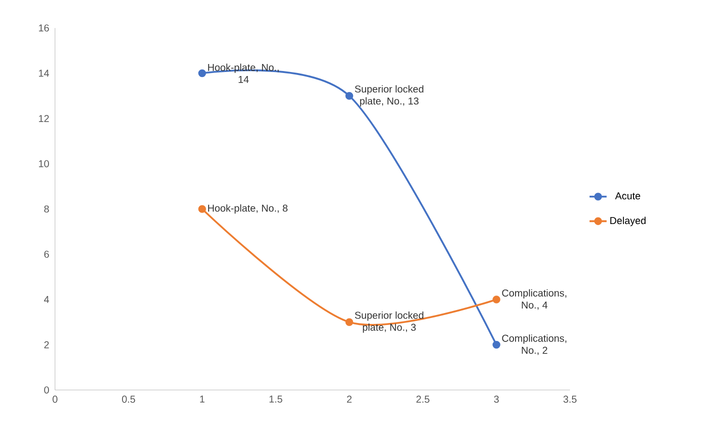 Image resolution: width=708 pixels, height=427 pixels. I want to click on data-label: Superior locked plate, No., 13, so click(389, 96).